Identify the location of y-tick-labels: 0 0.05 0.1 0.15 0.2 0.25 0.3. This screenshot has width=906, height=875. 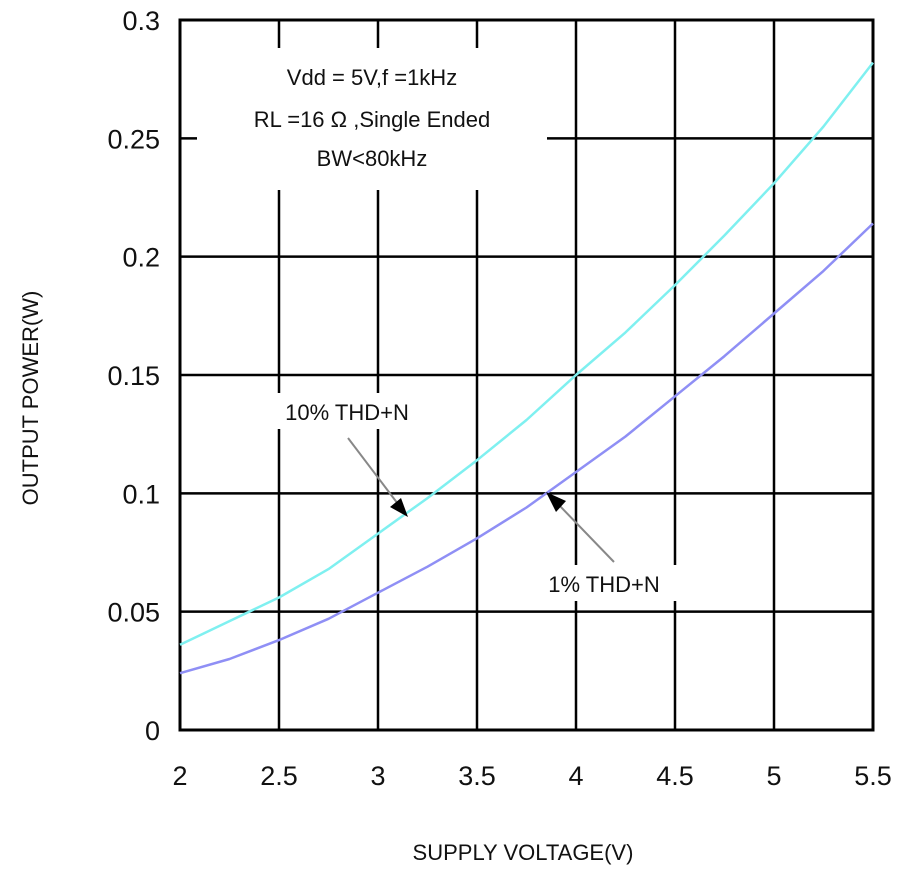
(133, 376).